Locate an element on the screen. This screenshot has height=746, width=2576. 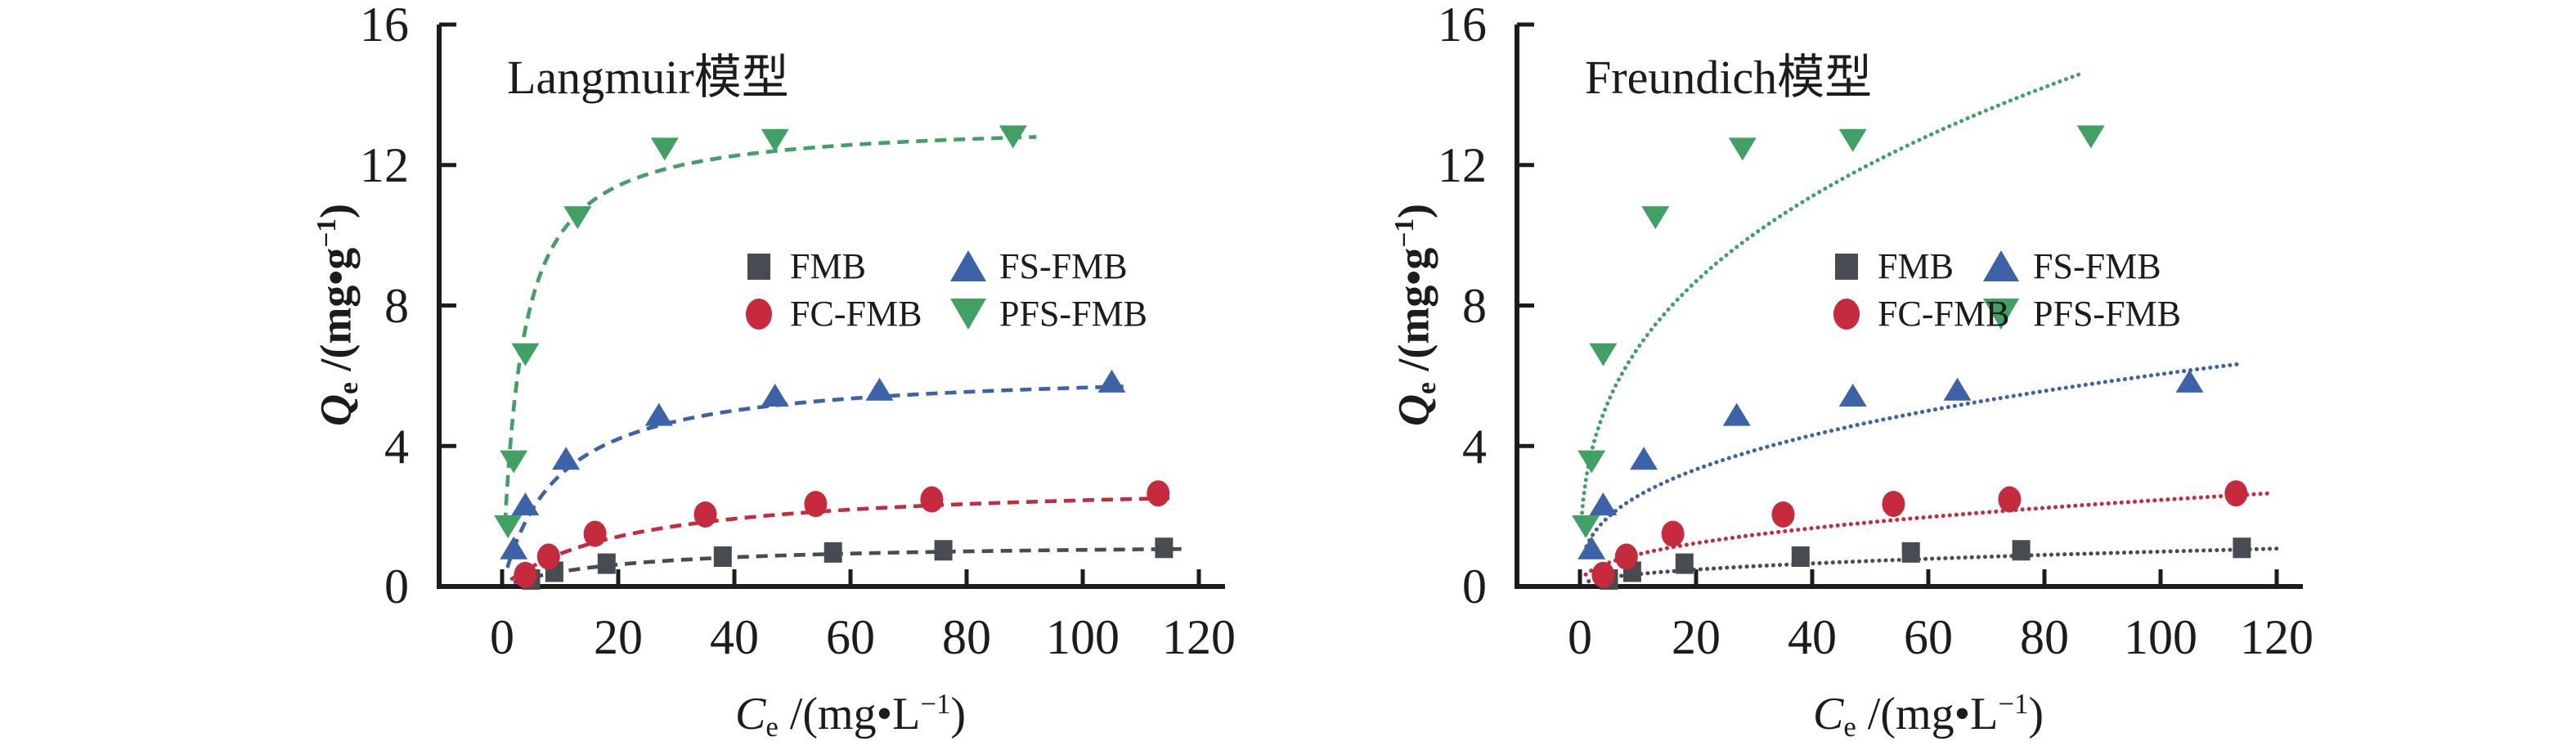
chart-title-langmuir: Langmuir模型 is located at coordinates (648, 77).